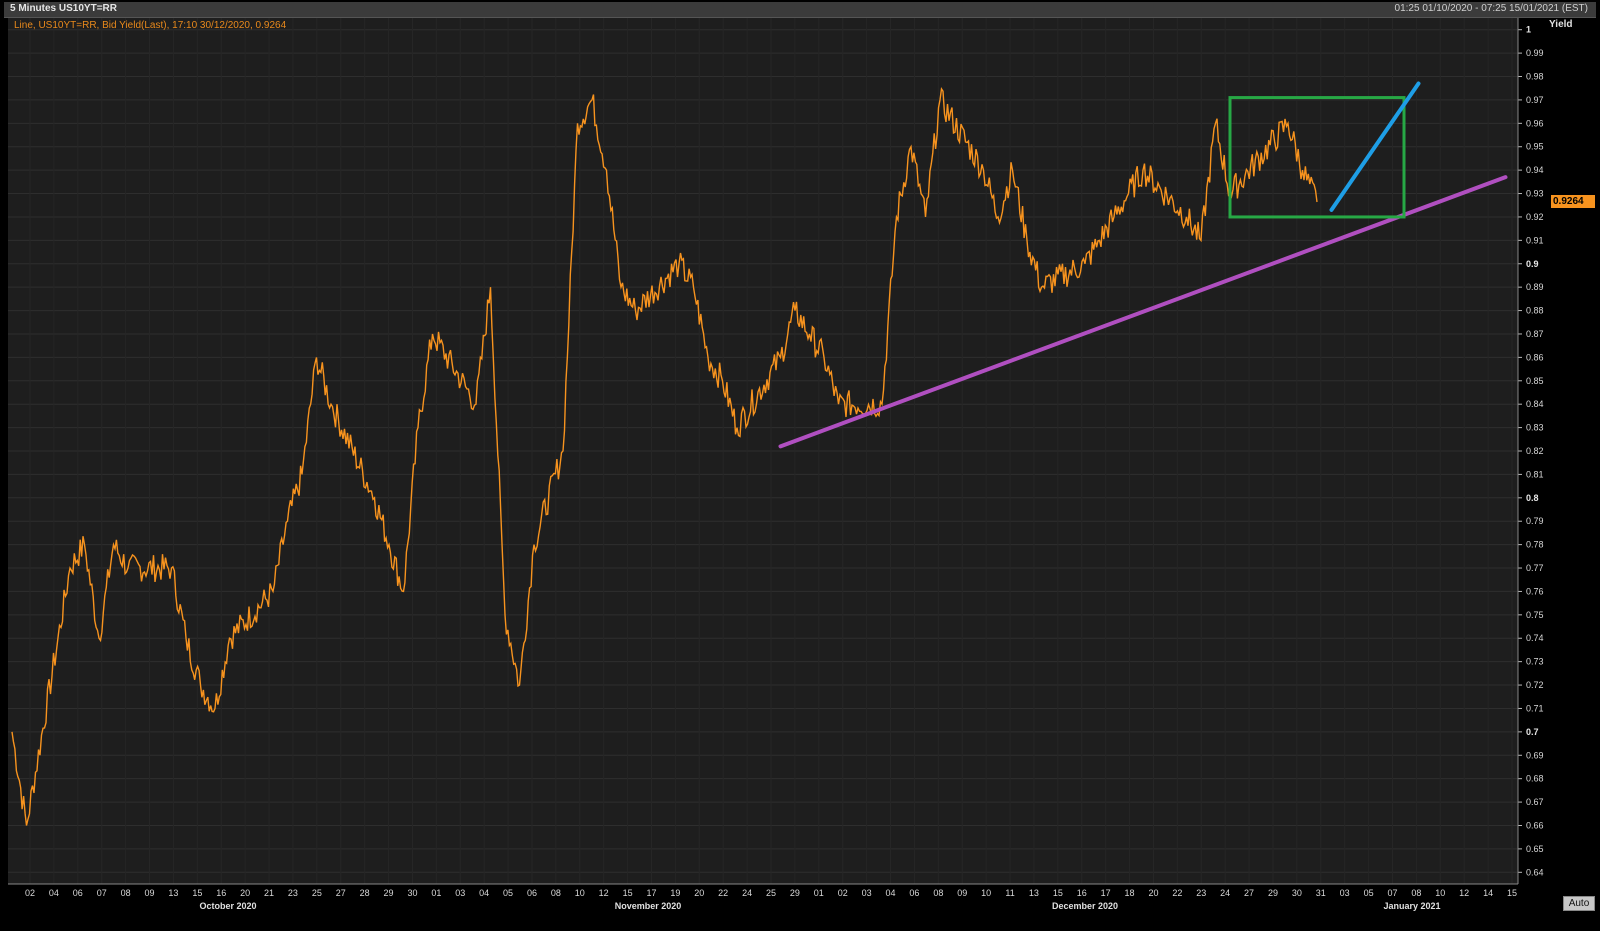 This screenshot has height=931, width=1600. I want to click on y-tick-label: 0.98, so click(1535, 77).